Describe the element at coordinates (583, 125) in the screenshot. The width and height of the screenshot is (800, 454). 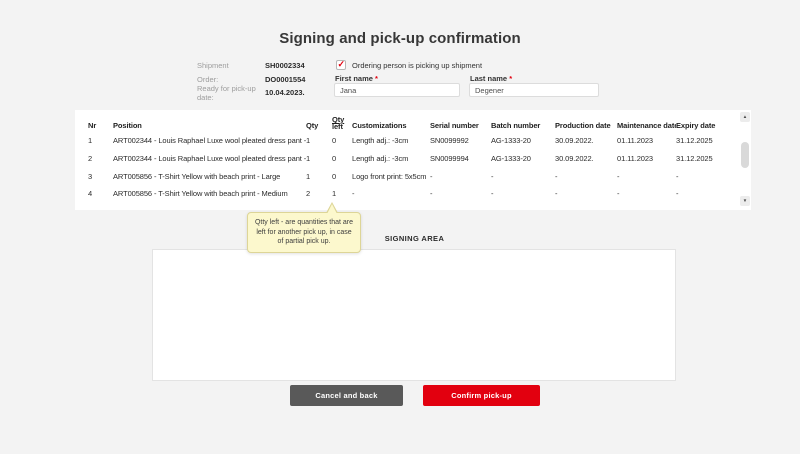
I see `col-header-production-date: Production date` at that location.